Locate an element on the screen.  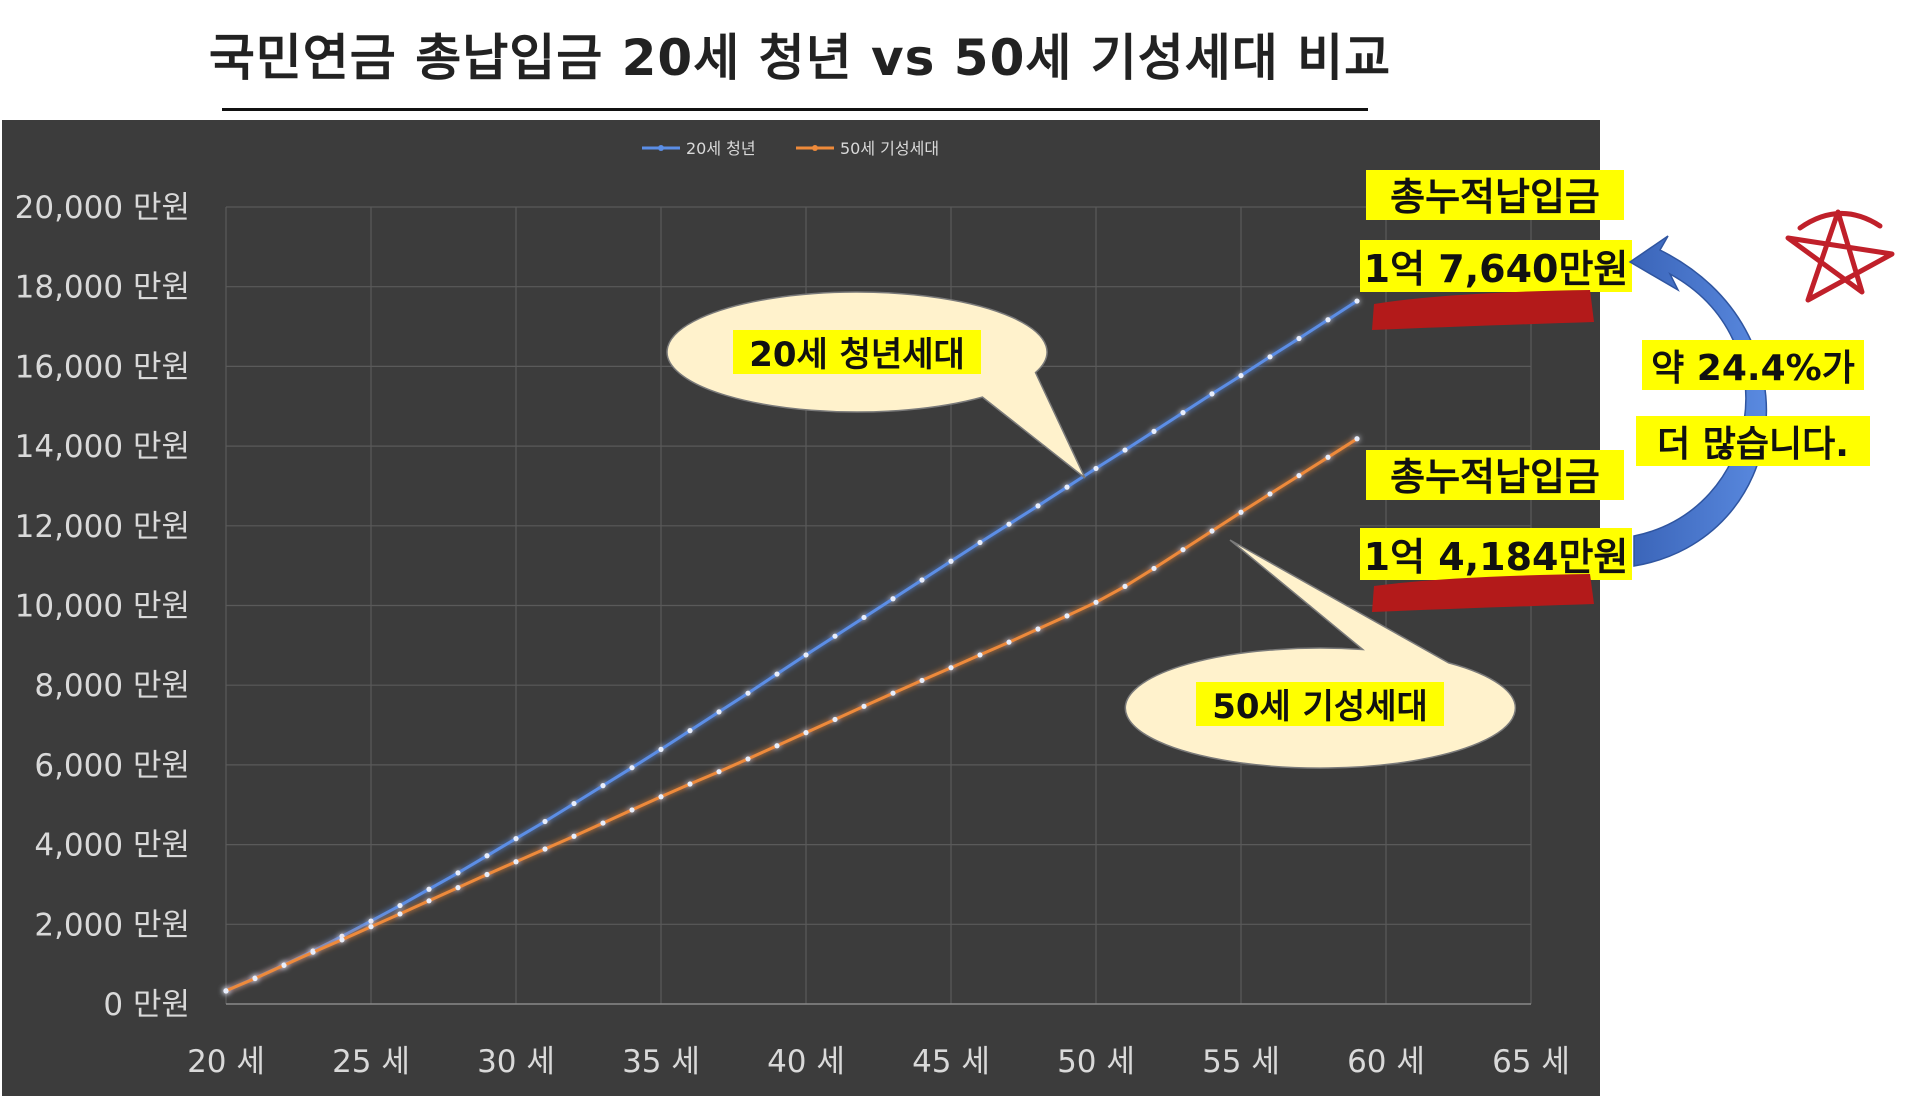
y-tick-label: 12,000 만원 is located at coordinates (102, 527).